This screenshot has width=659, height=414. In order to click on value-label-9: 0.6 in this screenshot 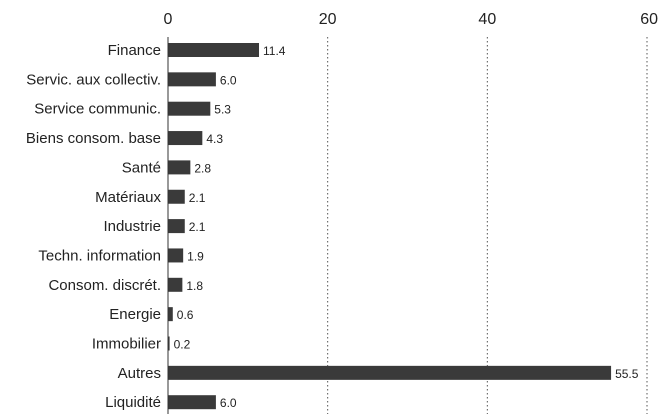, I will do `click(185, 315)`.